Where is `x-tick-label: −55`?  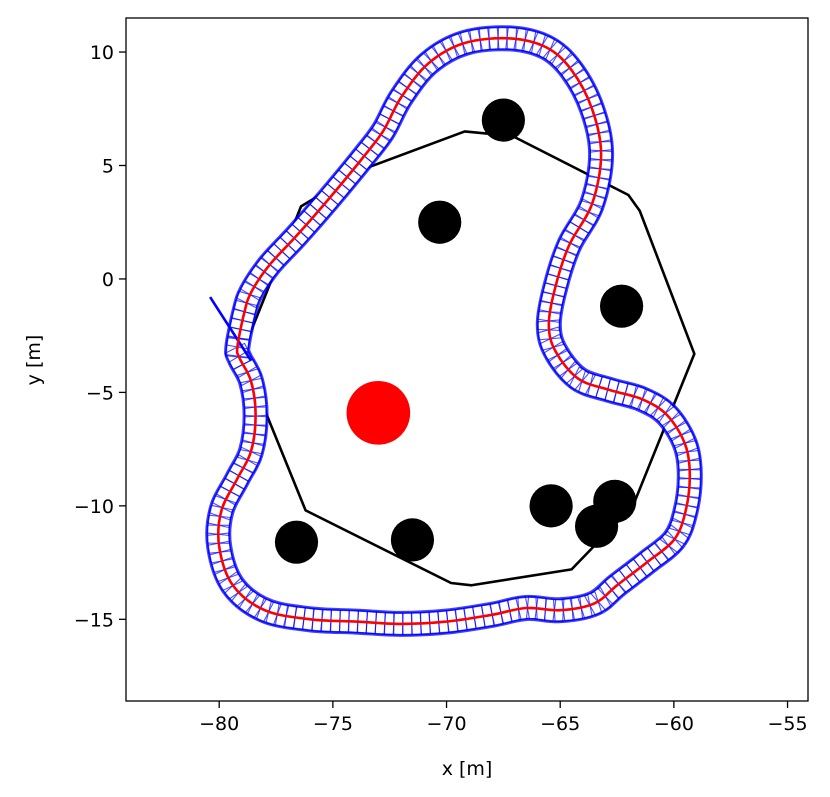 x-tick-label: −55 is located at coordinates (787, 724).